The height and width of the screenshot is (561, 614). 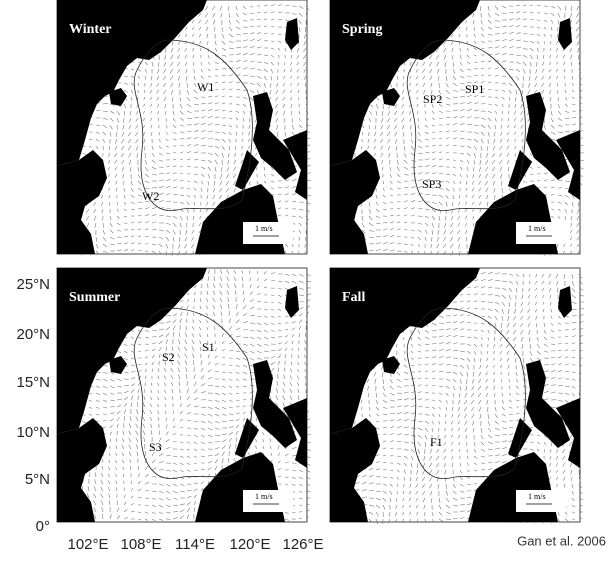 What do you see at coordinates (208, 347) in the screenshot?
I see `region-label: S1` at bounding box center [208, 347].